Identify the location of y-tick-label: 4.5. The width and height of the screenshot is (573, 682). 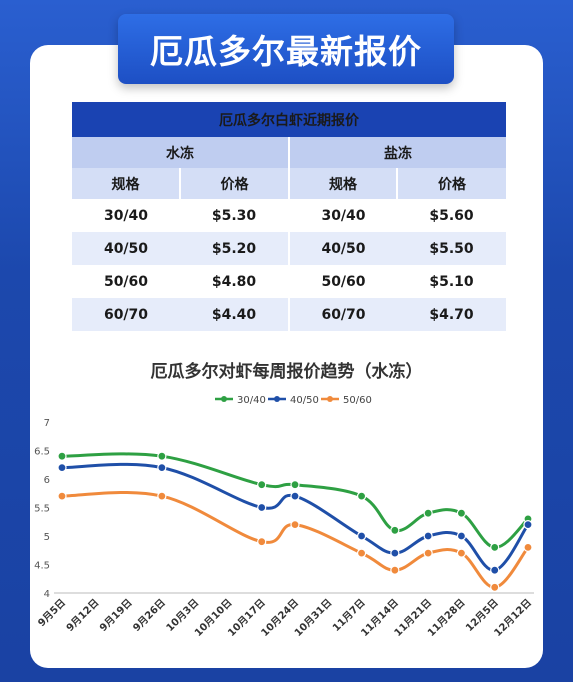
(42, 566).